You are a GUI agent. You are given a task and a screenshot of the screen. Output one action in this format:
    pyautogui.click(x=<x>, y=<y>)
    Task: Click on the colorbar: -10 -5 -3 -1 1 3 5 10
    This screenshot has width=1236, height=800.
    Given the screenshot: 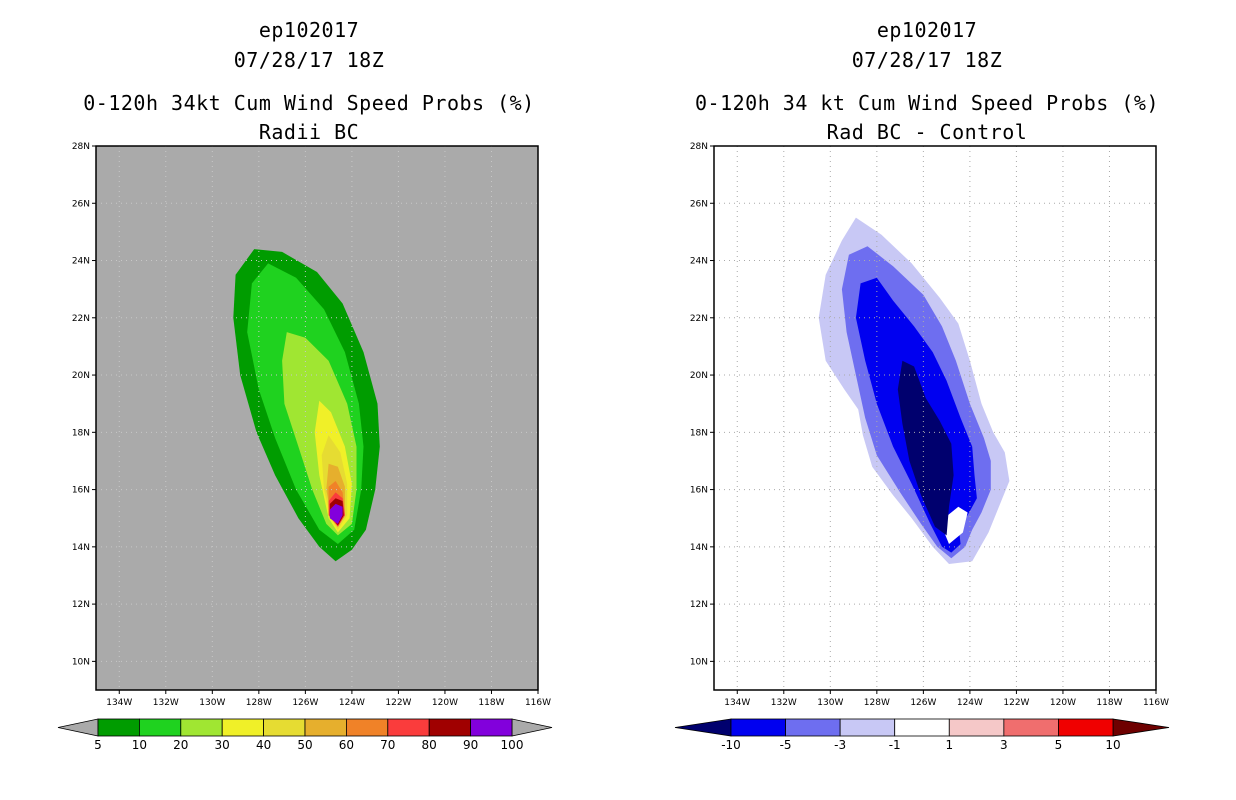 What is the action you would take?
    pyautogui.click(x=922, y=735)
    